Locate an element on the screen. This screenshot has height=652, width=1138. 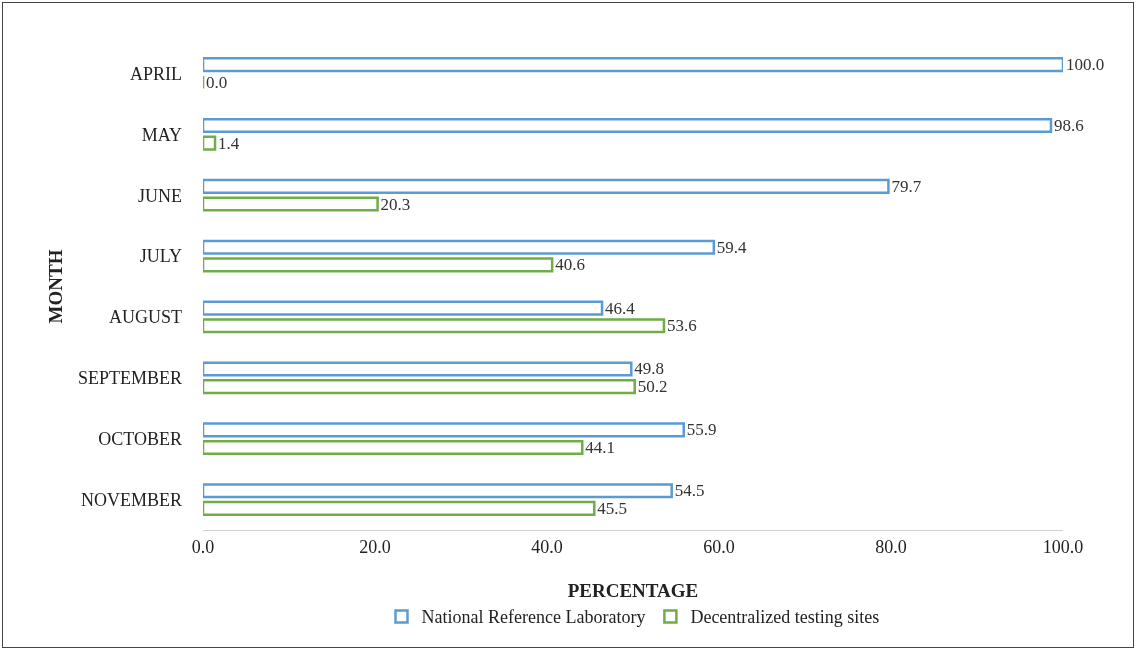
data-label: 53.6 is located at coordinates (681, 326).